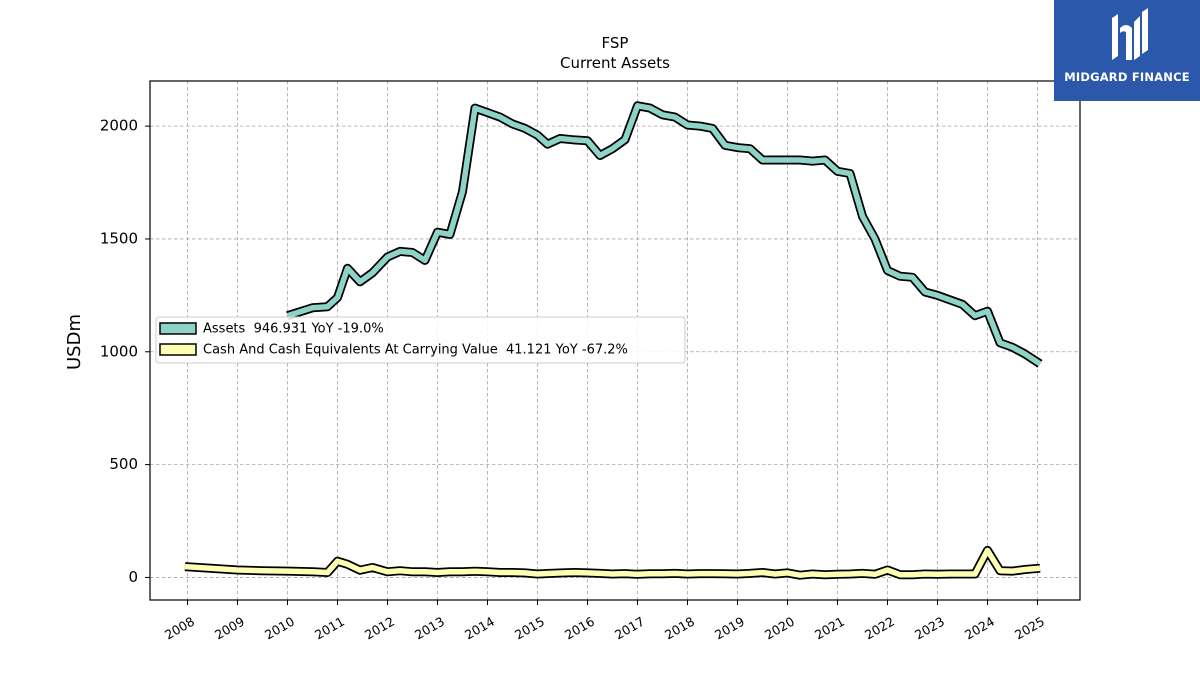  Describe the element at coordinates (379, 628) in the screenshot. I see `x-tick-label: 2012` at that location.